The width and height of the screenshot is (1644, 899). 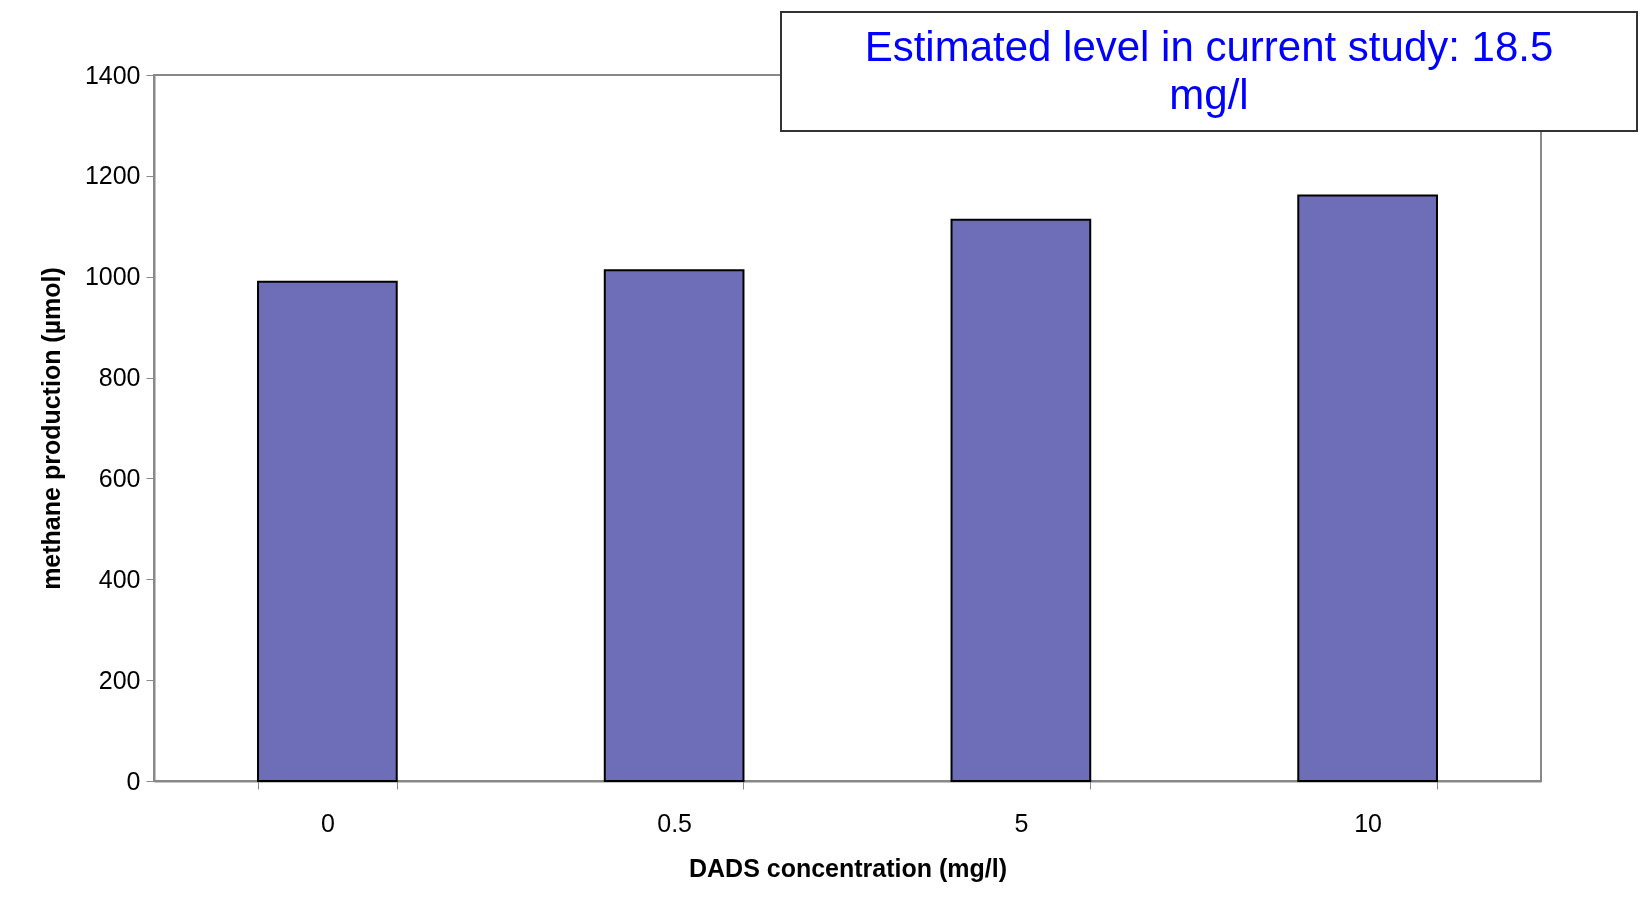 I want to click on y-tick-label: 800, so click(x=119, y=377).